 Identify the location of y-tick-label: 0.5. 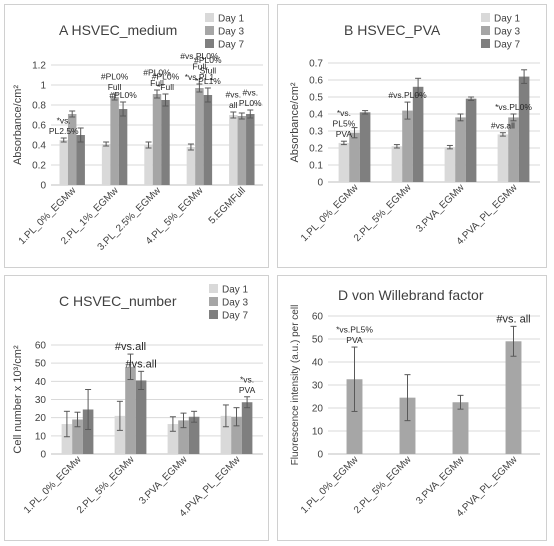
(316, 98).